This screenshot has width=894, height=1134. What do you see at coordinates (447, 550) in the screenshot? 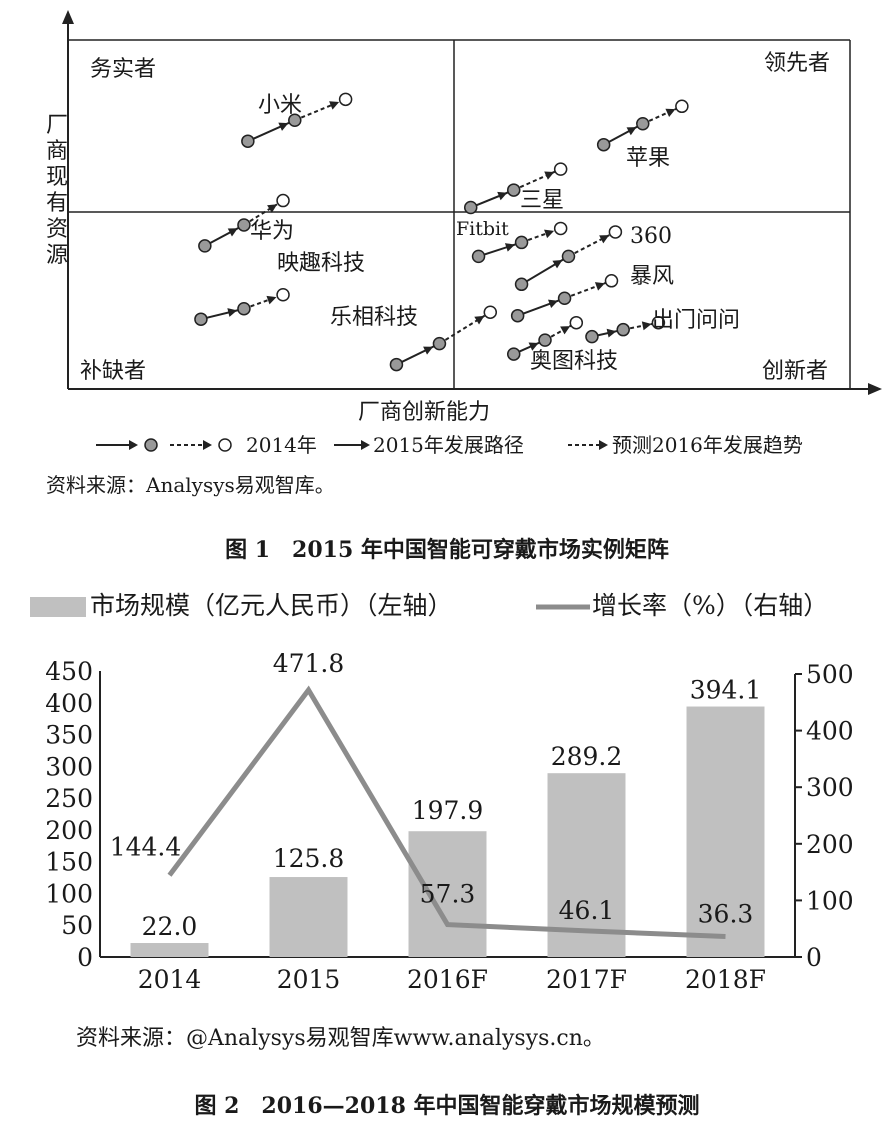
I see `matrix-figure-title: 图 1 2015 年中国智能可穿戴市场实例矩阵` at bounding box center [447, 550].